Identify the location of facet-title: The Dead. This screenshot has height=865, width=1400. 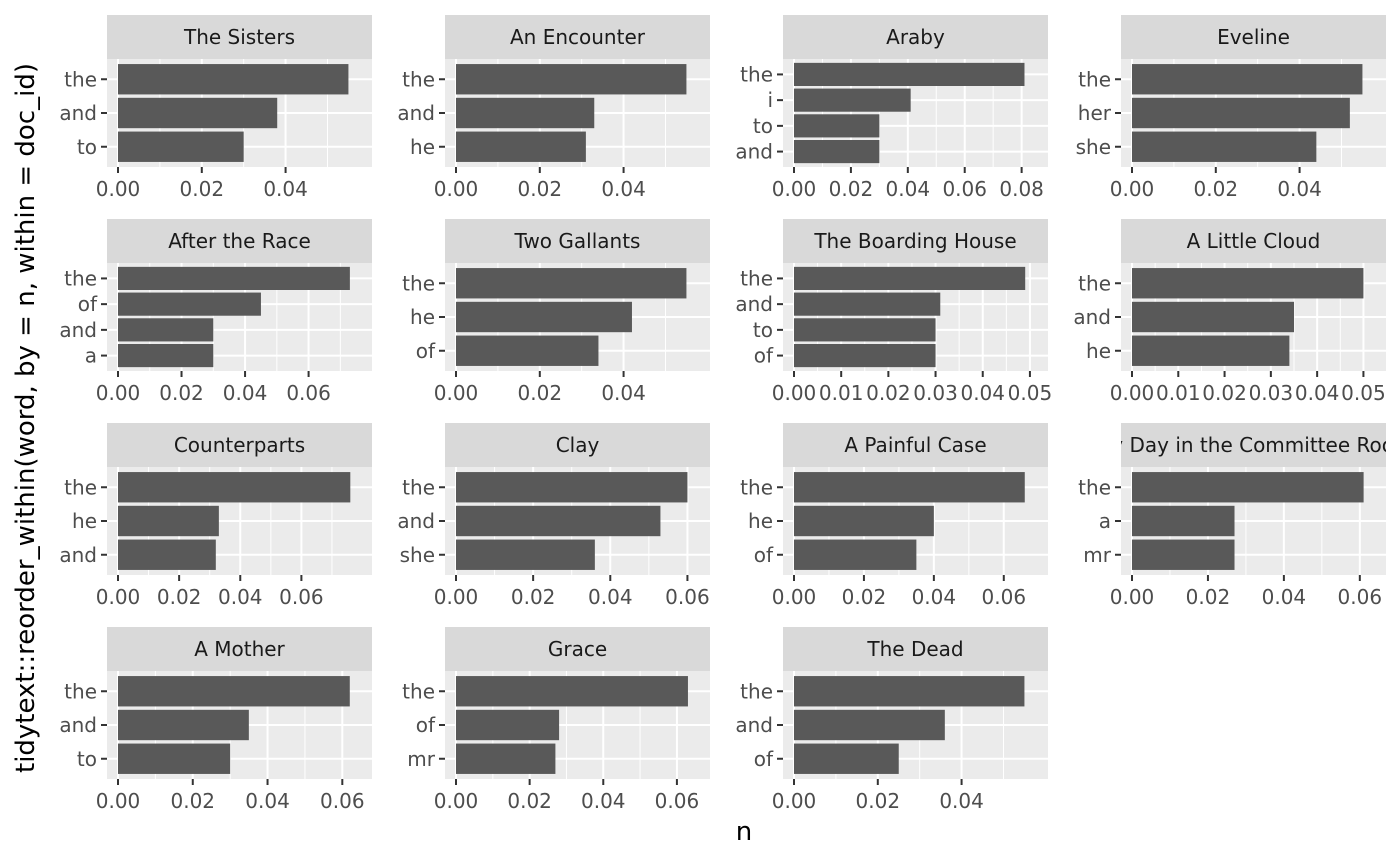
(914, 649).